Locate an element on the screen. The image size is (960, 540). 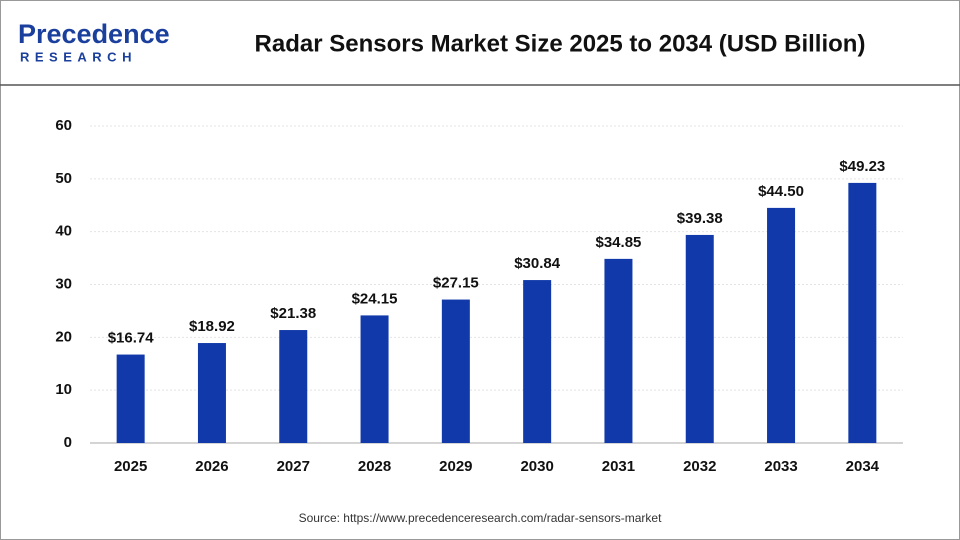
x-tick-label: 2032 is located at coordinates (699, 466).